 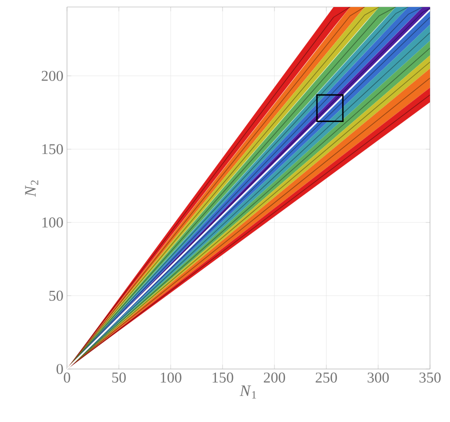 I want to click on x-tick-label: 200, so click(x=275, y=377).